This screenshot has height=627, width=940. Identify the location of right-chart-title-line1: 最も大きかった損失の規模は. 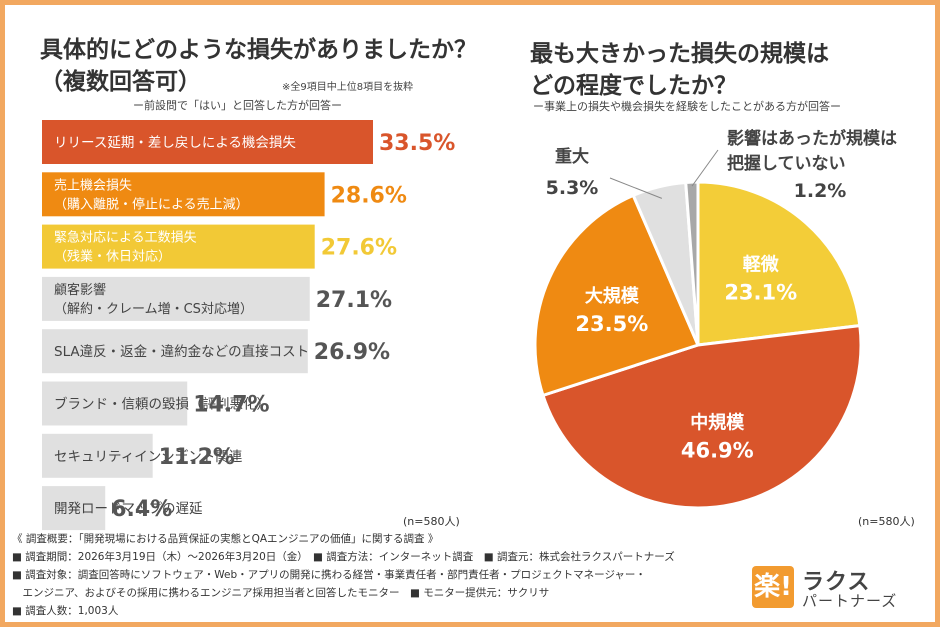
(679, 54).